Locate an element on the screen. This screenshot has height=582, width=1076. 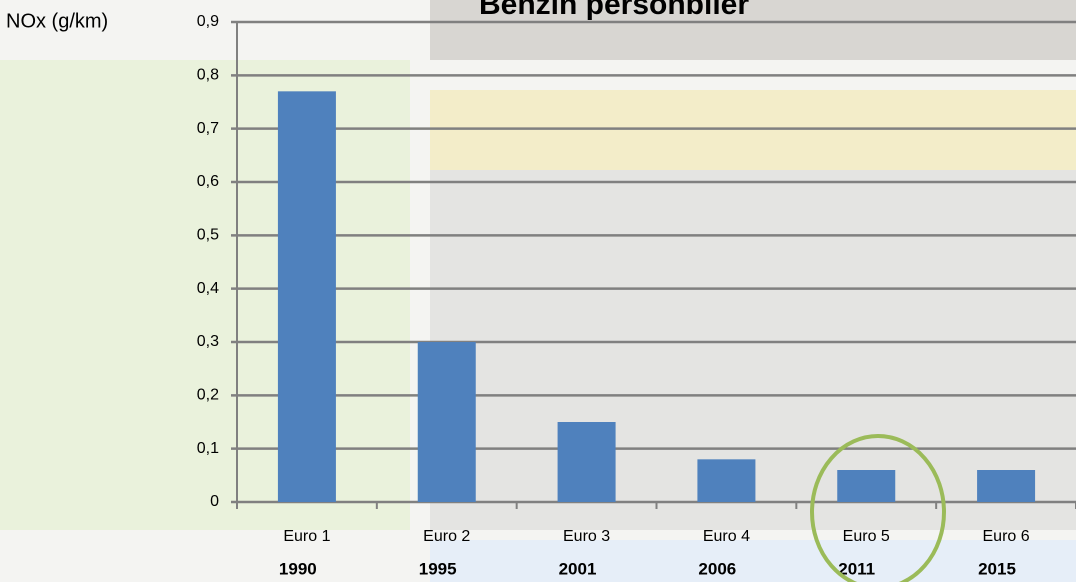
x-tick-label: Euro 5 is located at coordinates (866, 536).